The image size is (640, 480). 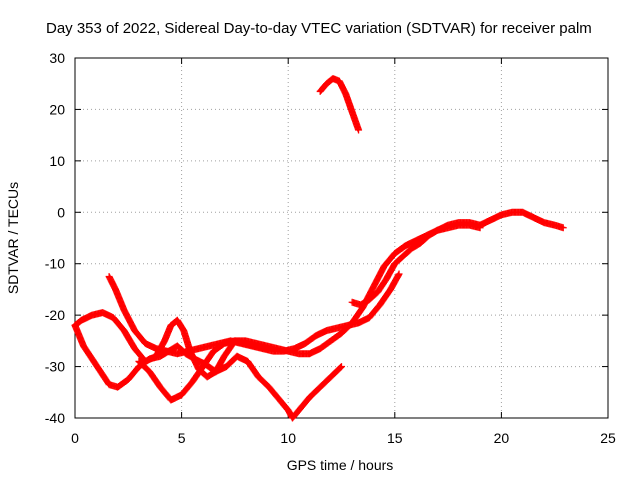 What do you see at coordinates (55, 315) in the screenshot?
I see `y-tick-label: -20` at bounding box center [55, 315].